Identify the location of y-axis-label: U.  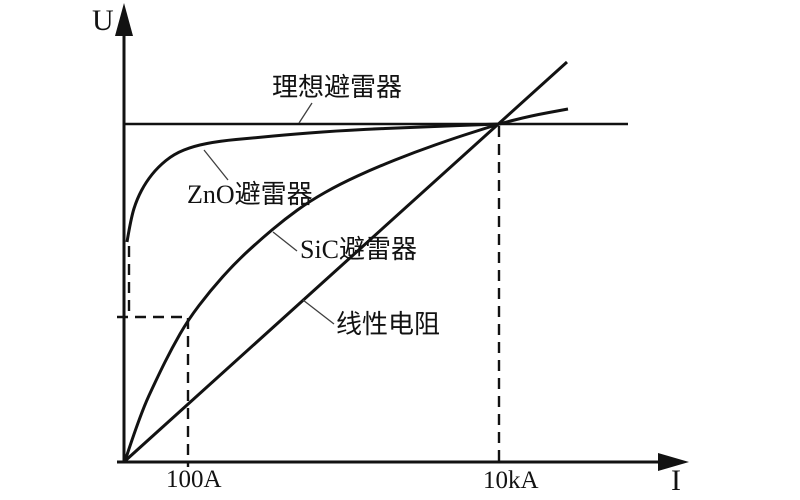
(103, 20).